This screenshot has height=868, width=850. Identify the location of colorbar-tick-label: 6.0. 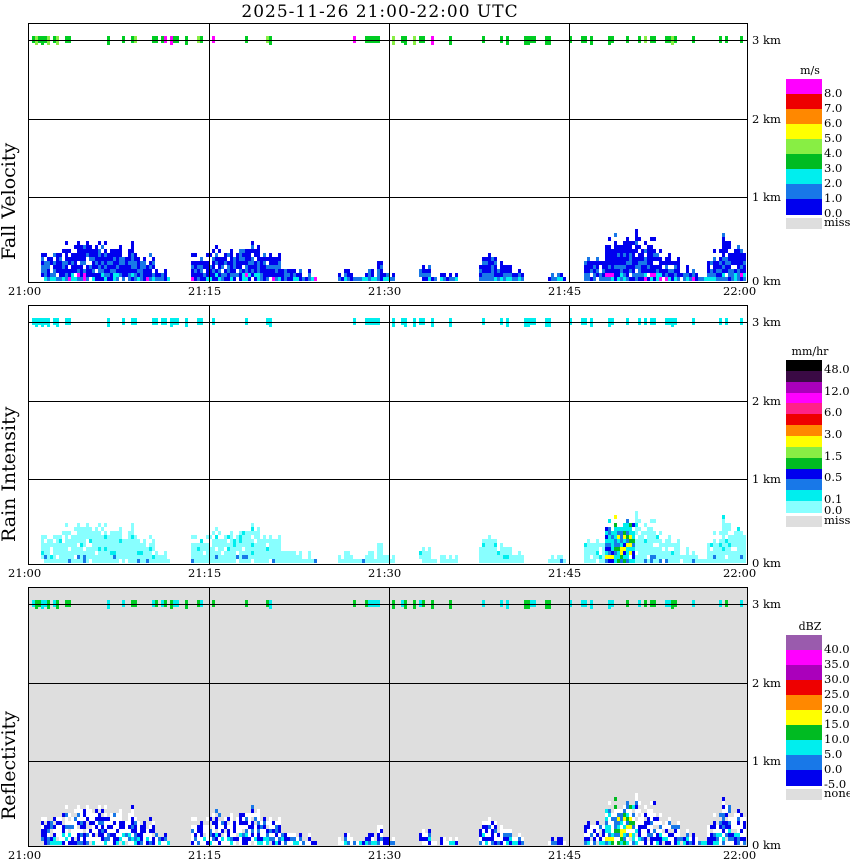
(833, 123).